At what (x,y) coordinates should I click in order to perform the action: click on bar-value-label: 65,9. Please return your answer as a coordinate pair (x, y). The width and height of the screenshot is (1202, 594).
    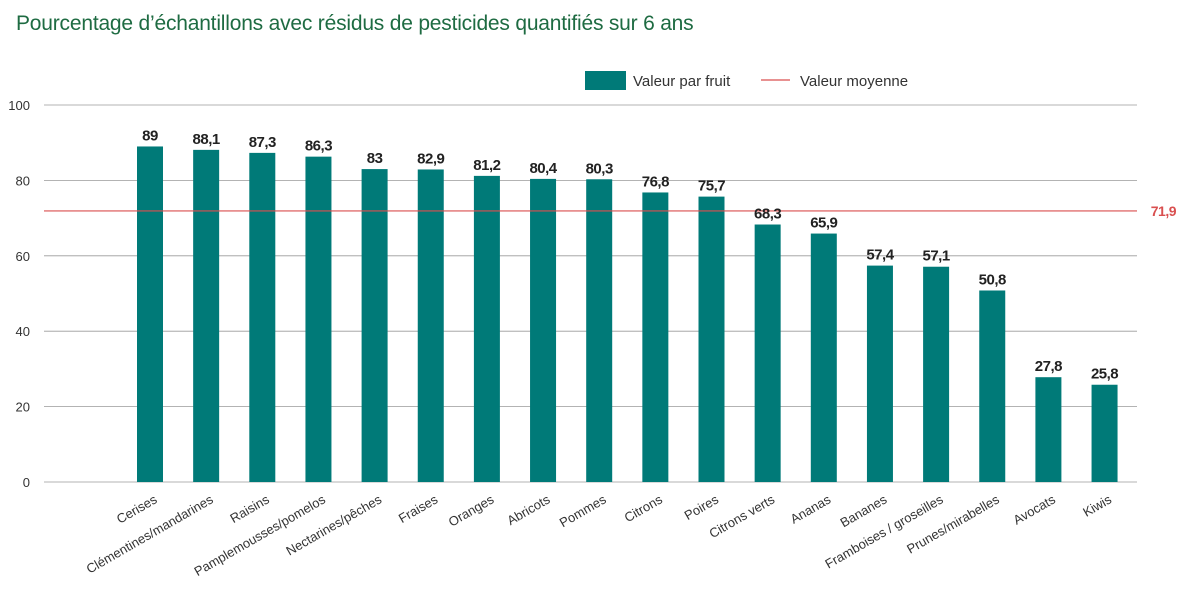
    Looking at the image, I should click on (823, 223).